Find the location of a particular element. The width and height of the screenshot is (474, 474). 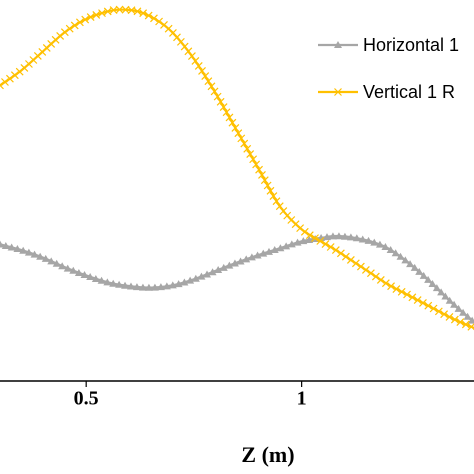

legend-entry: Vertical 1 R is located at coordinates (386, 92).